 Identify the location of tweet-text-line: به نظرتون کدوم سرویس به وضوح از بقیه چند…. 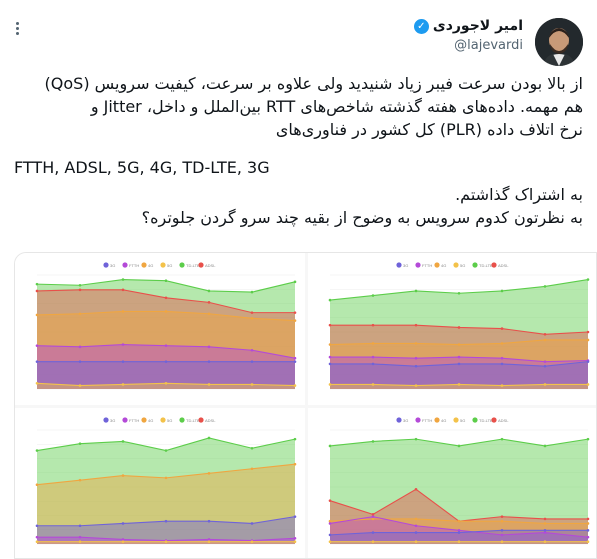
(362, 217).